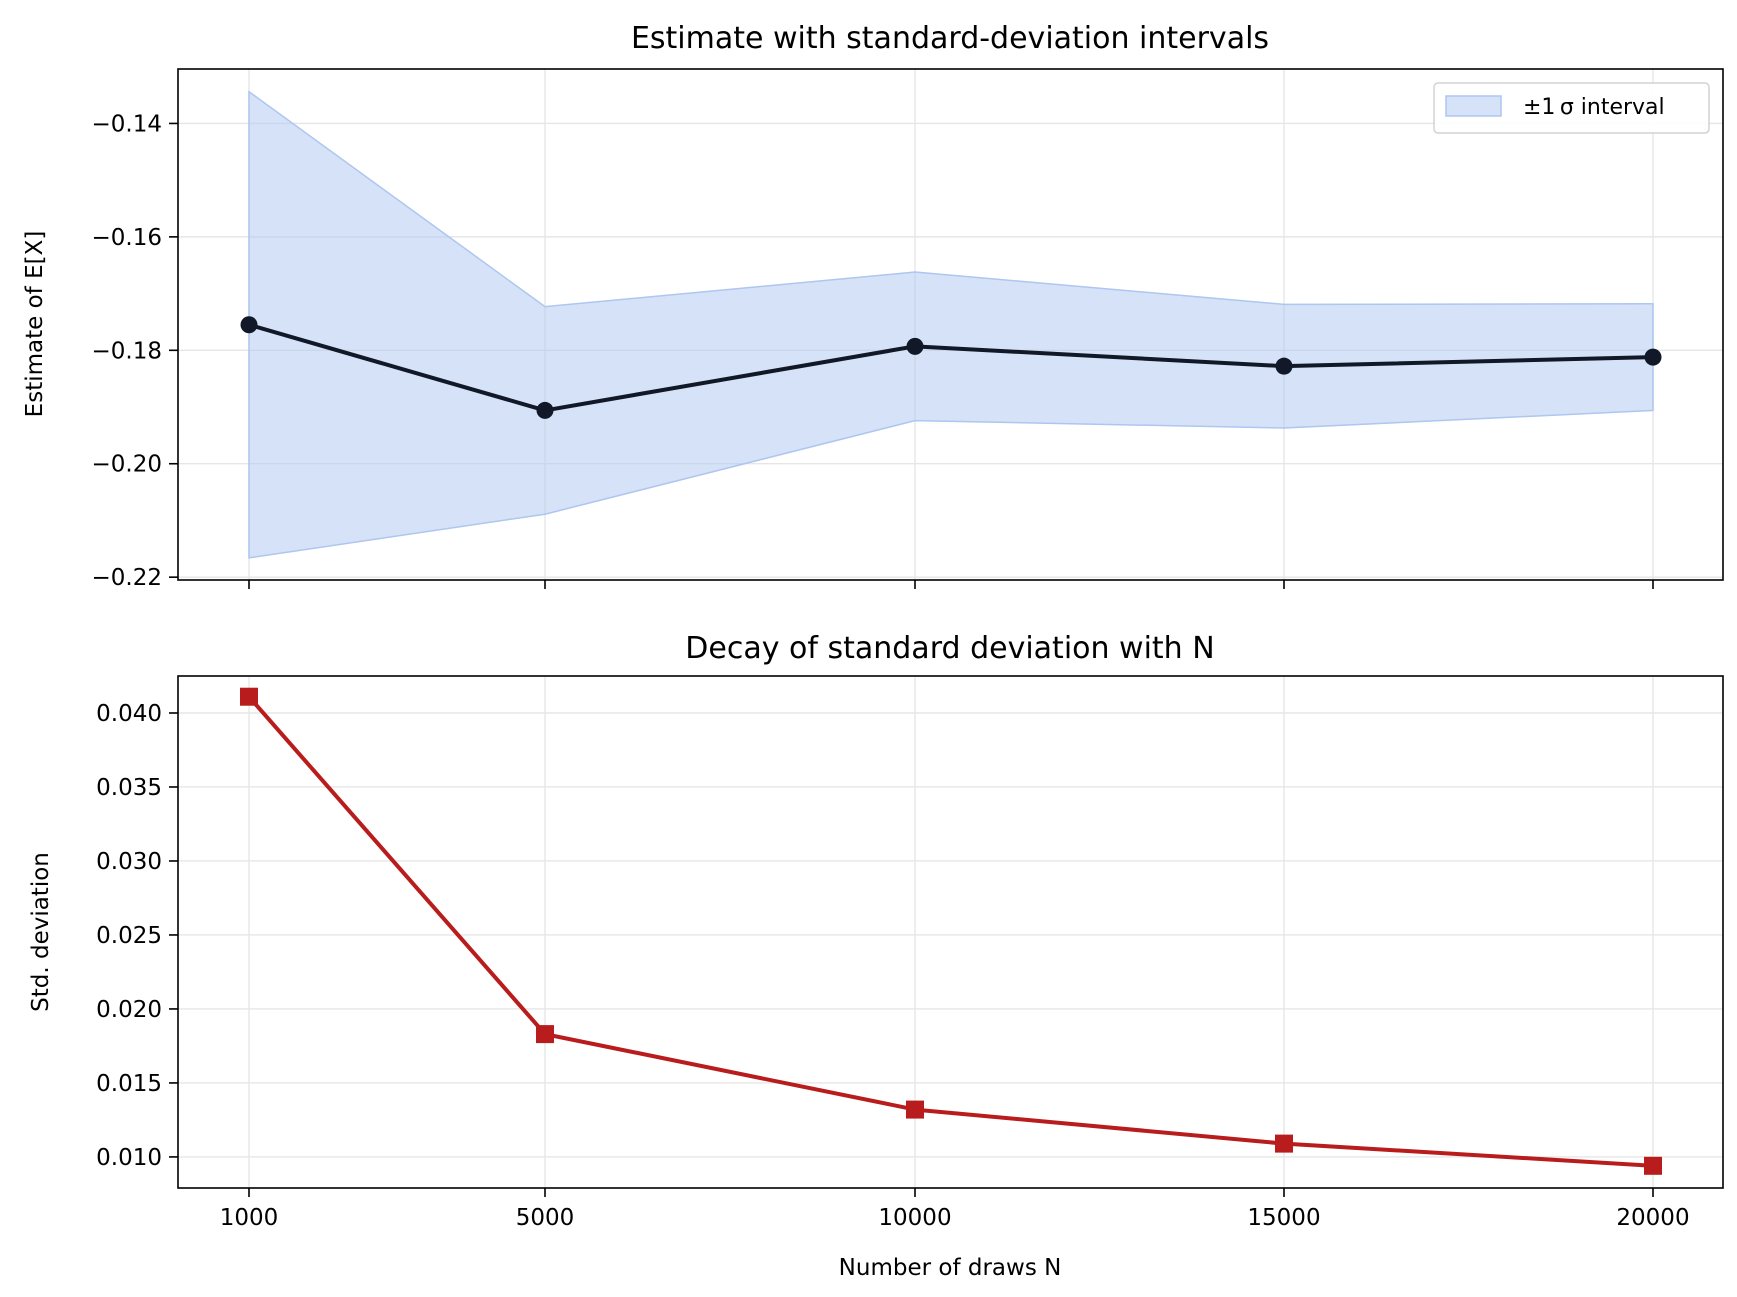 This screenshot has width=1737, height=1297. I want to click on bottom-x-tick-label: 5000, so click(545, 1218).